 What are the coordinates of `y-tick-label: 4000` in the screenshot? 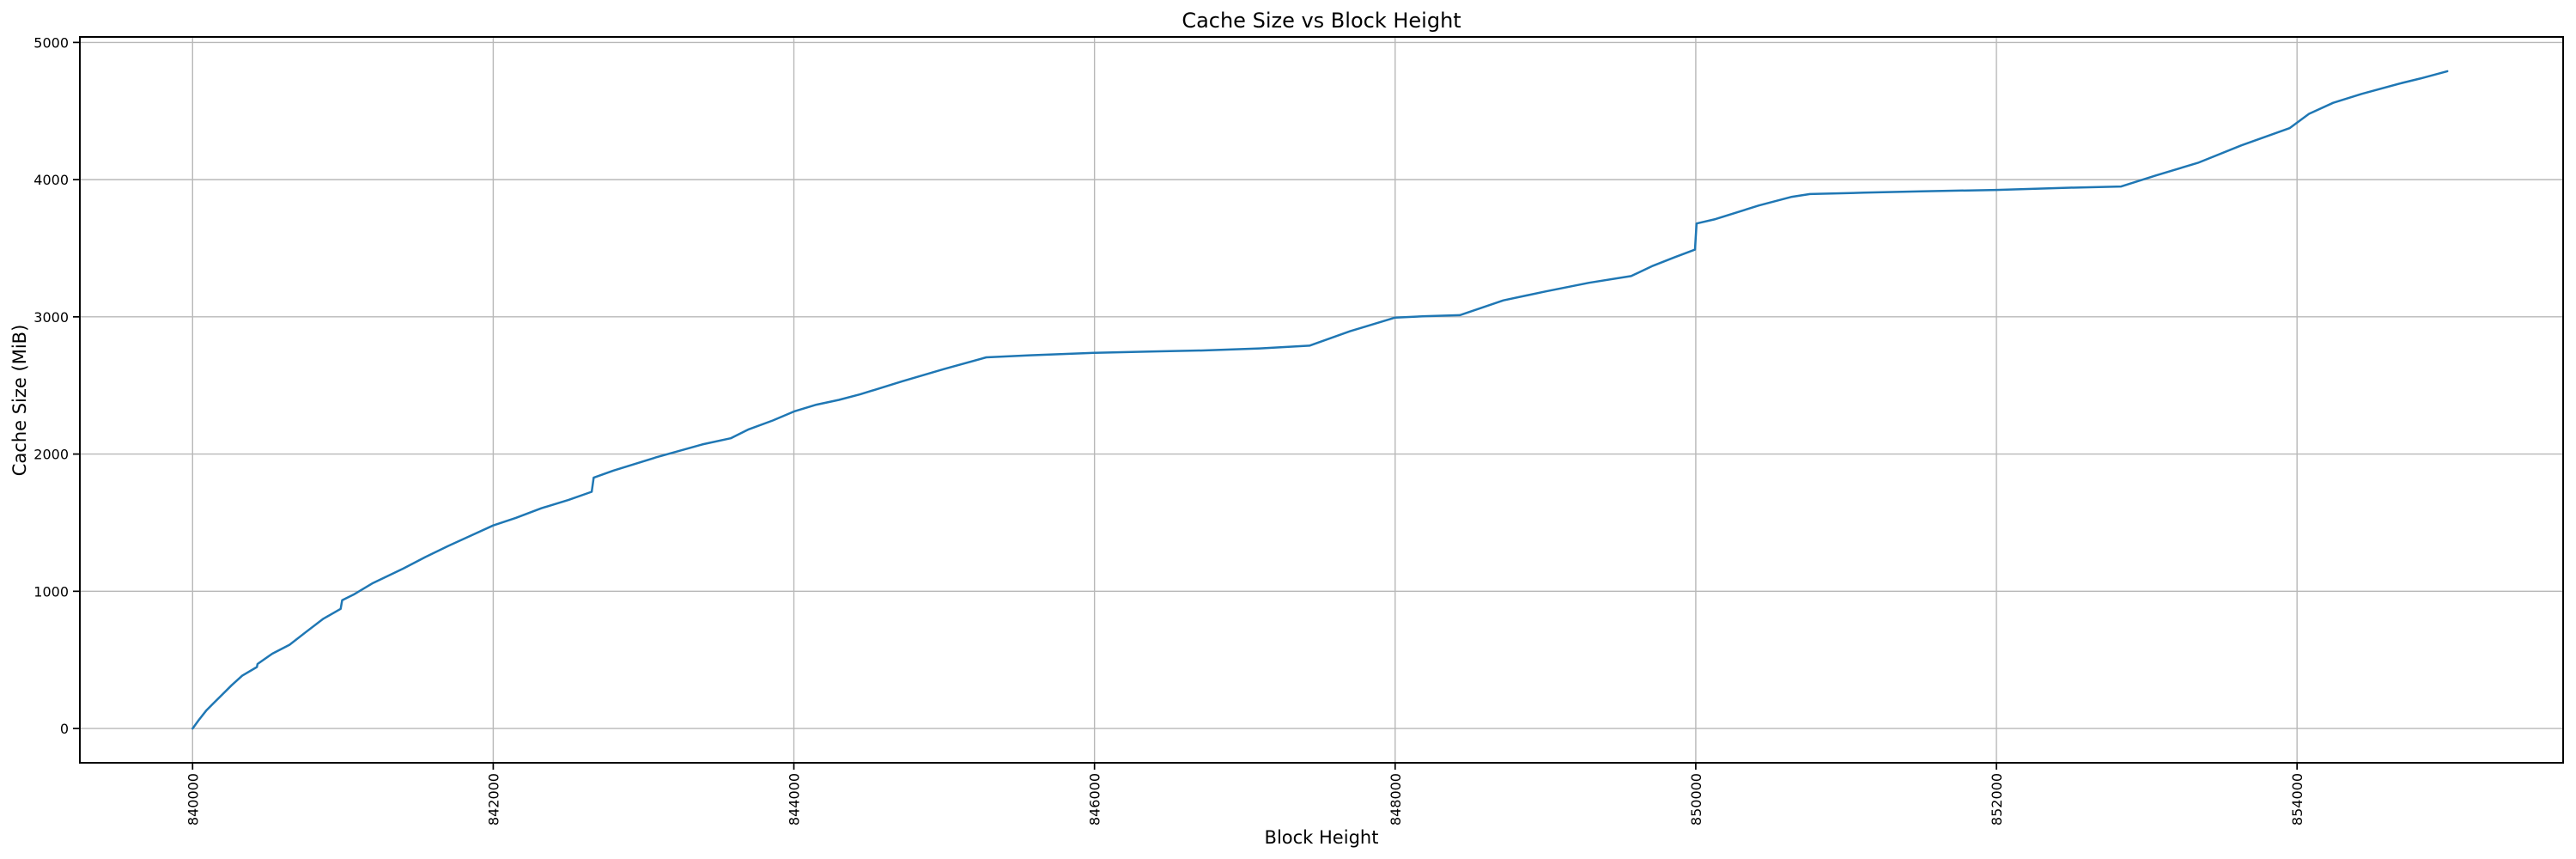 It's located at (51, 180).